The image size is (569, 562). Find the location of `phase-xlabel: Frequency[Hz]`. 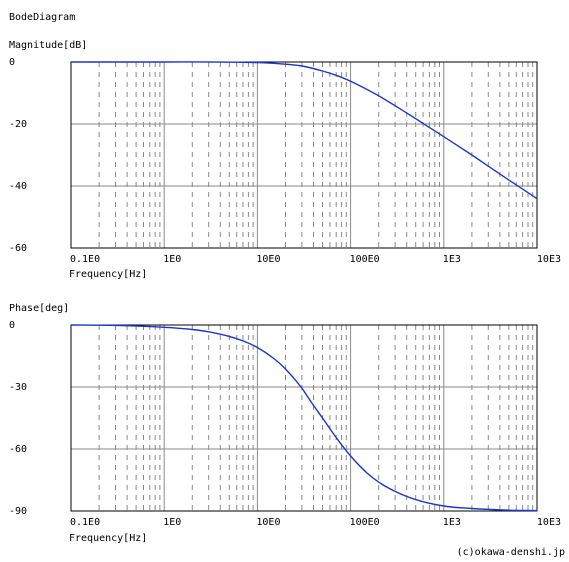

phase-xlabel: Frequency[Hz] is located at coordinates (108, 538).